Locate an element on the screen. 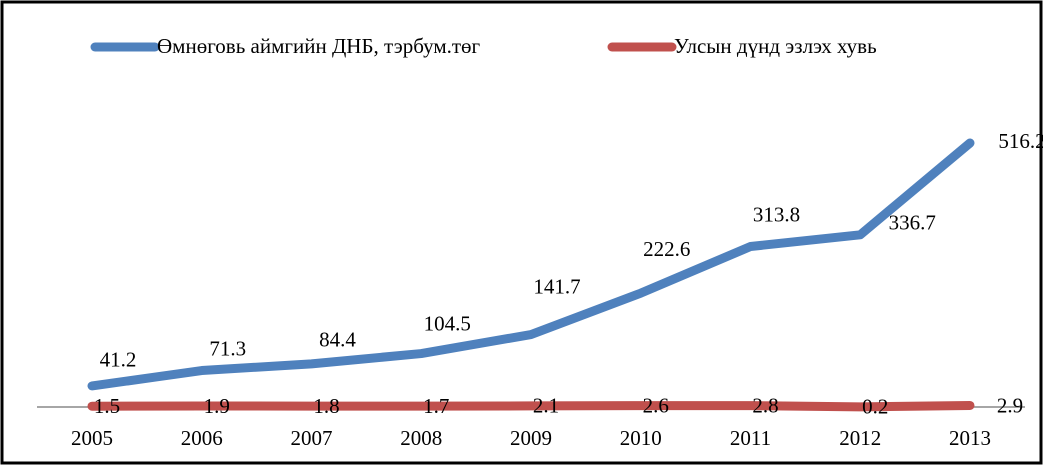 Image resolution: width=1043 pixels, height=465 pixels. data-label: 2.9 is located at coordinates (1010, 405).